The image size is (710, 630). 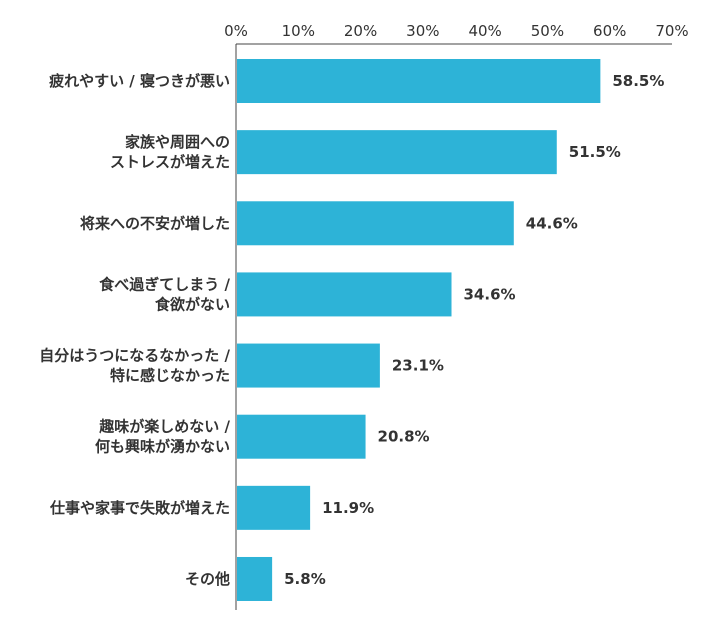 I want to click on x-tick-label: 0%, so click(x=236, y=31).